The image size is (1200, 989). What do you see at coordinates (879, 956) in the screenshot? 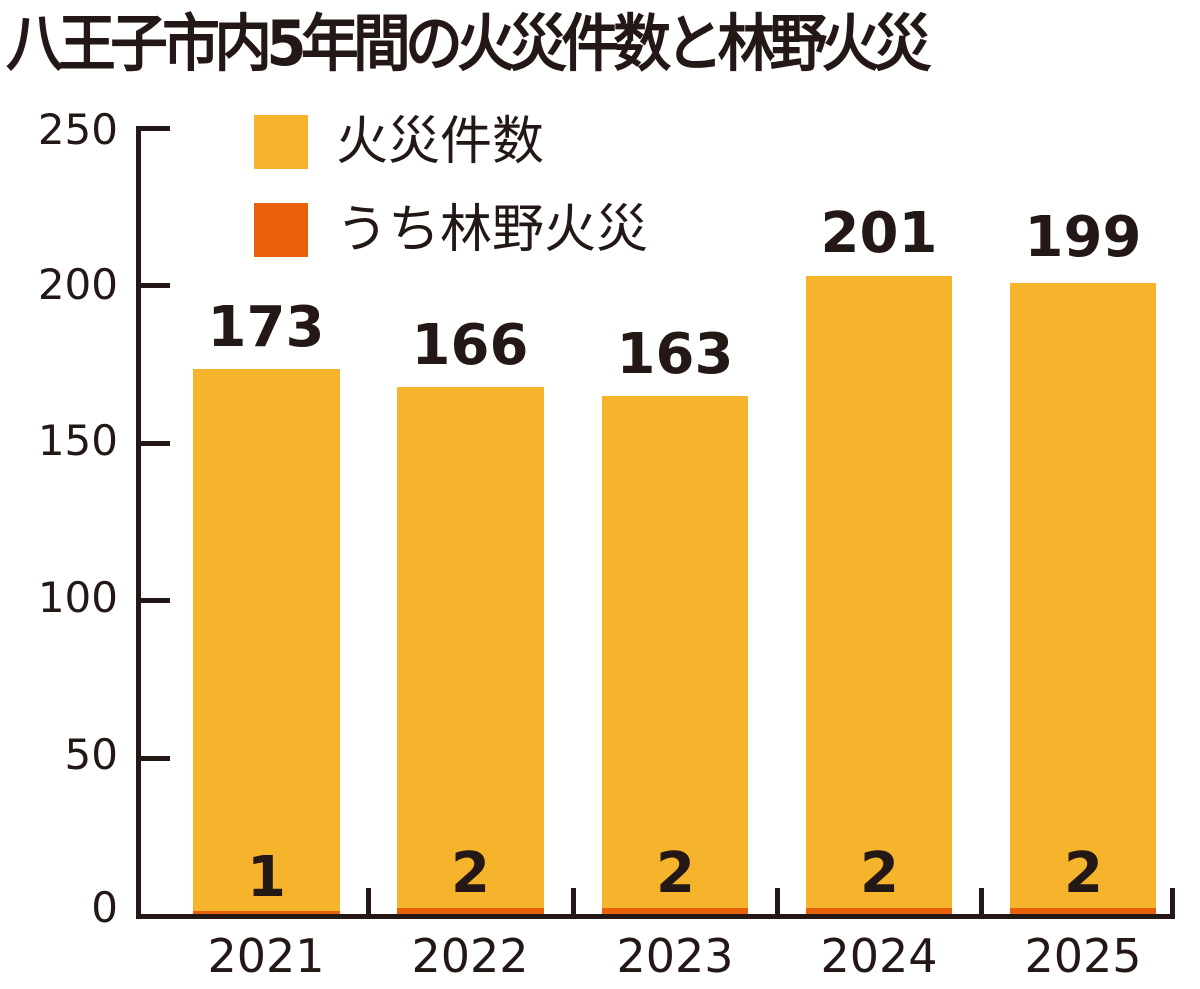
I see `x-label-2024: 2024` at bounding box center [879, 956].